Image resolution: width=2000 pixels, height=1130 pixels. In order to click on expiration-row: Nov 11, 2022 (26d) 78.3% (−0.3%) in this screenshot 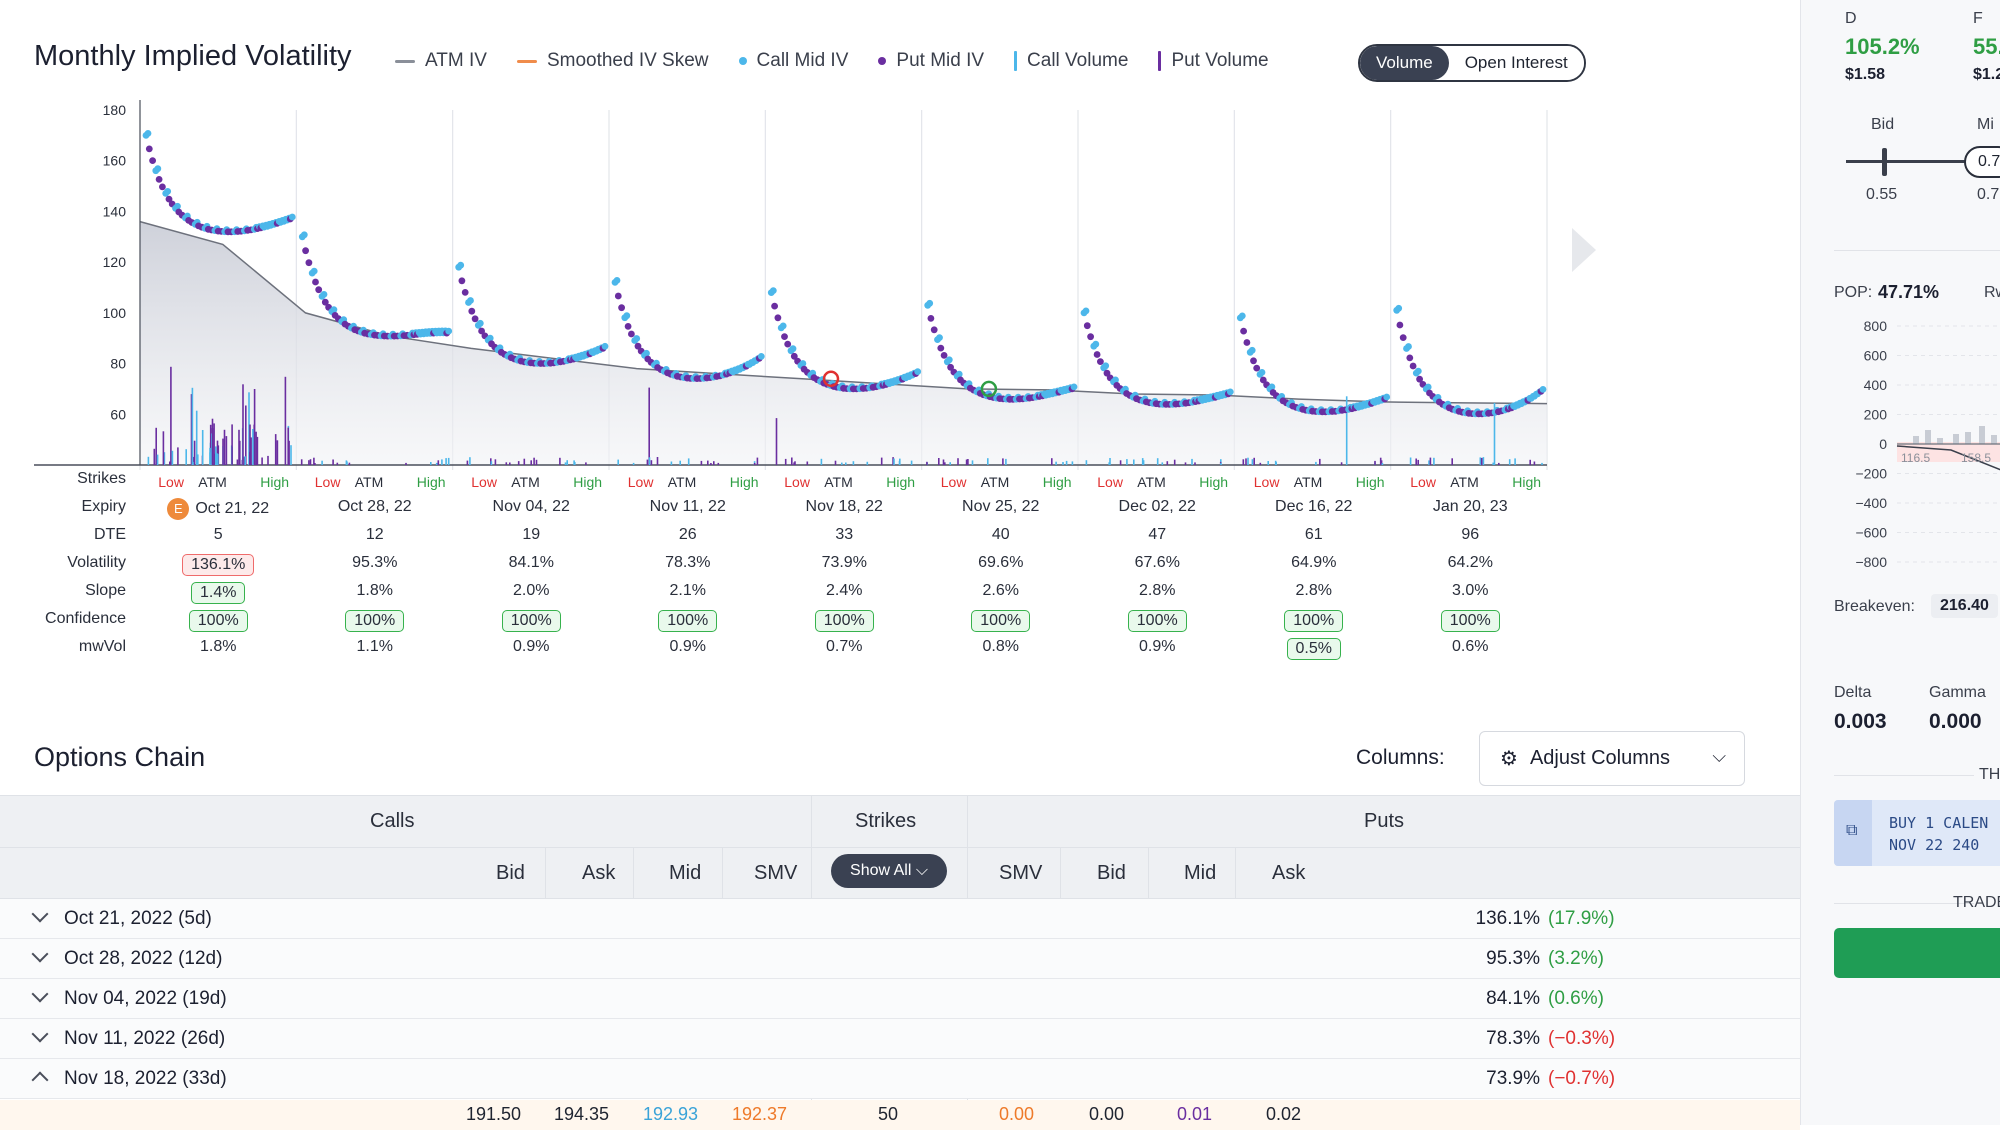, I will do `click(900, 1039)`.